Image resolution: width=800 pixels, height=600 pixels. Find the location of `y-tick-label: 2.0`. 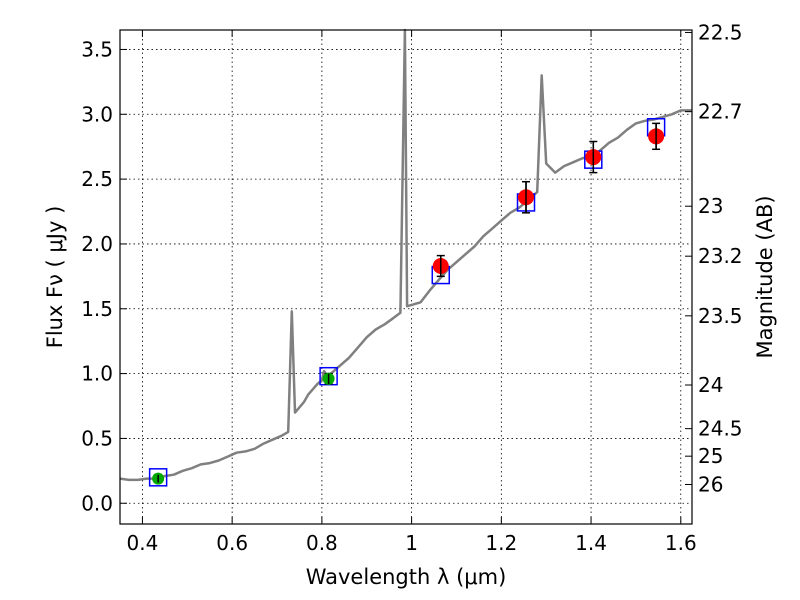

y-tick-label: 2.0 is located at coordinates (97, 244).